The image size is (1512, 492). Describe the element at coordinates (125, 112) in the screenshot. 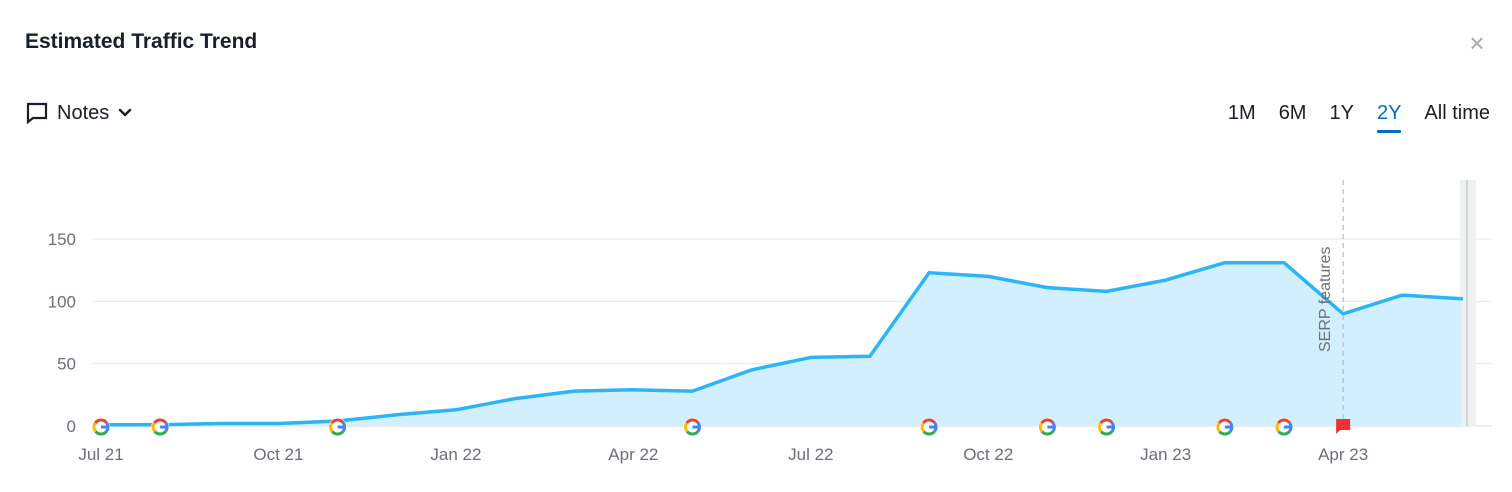

I see `chevron-down-icon` at that location.